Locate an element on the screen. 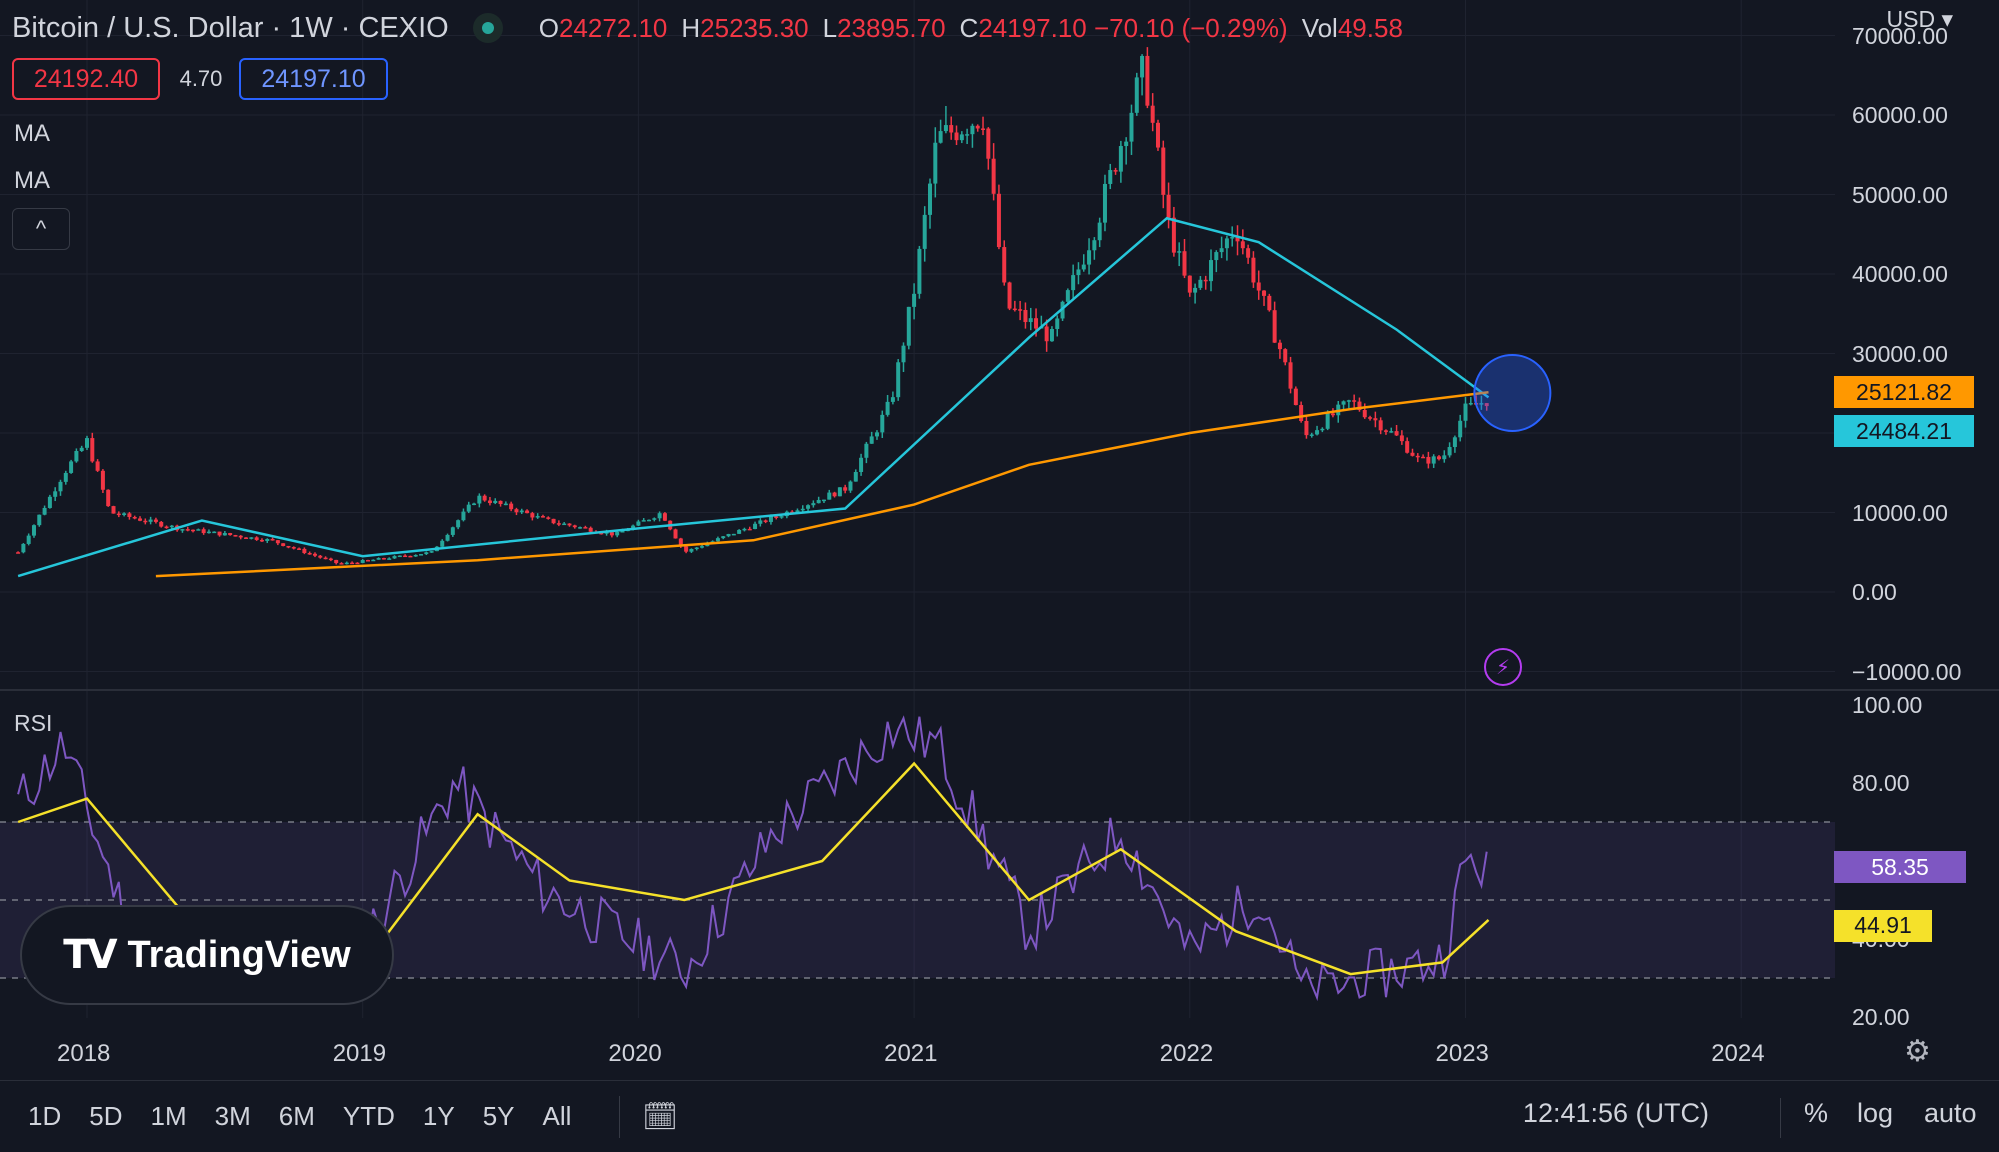 This screenshot has height=1152, width=1999. timeframe-1d-button: 1D is located at coordinates (45, 1116).